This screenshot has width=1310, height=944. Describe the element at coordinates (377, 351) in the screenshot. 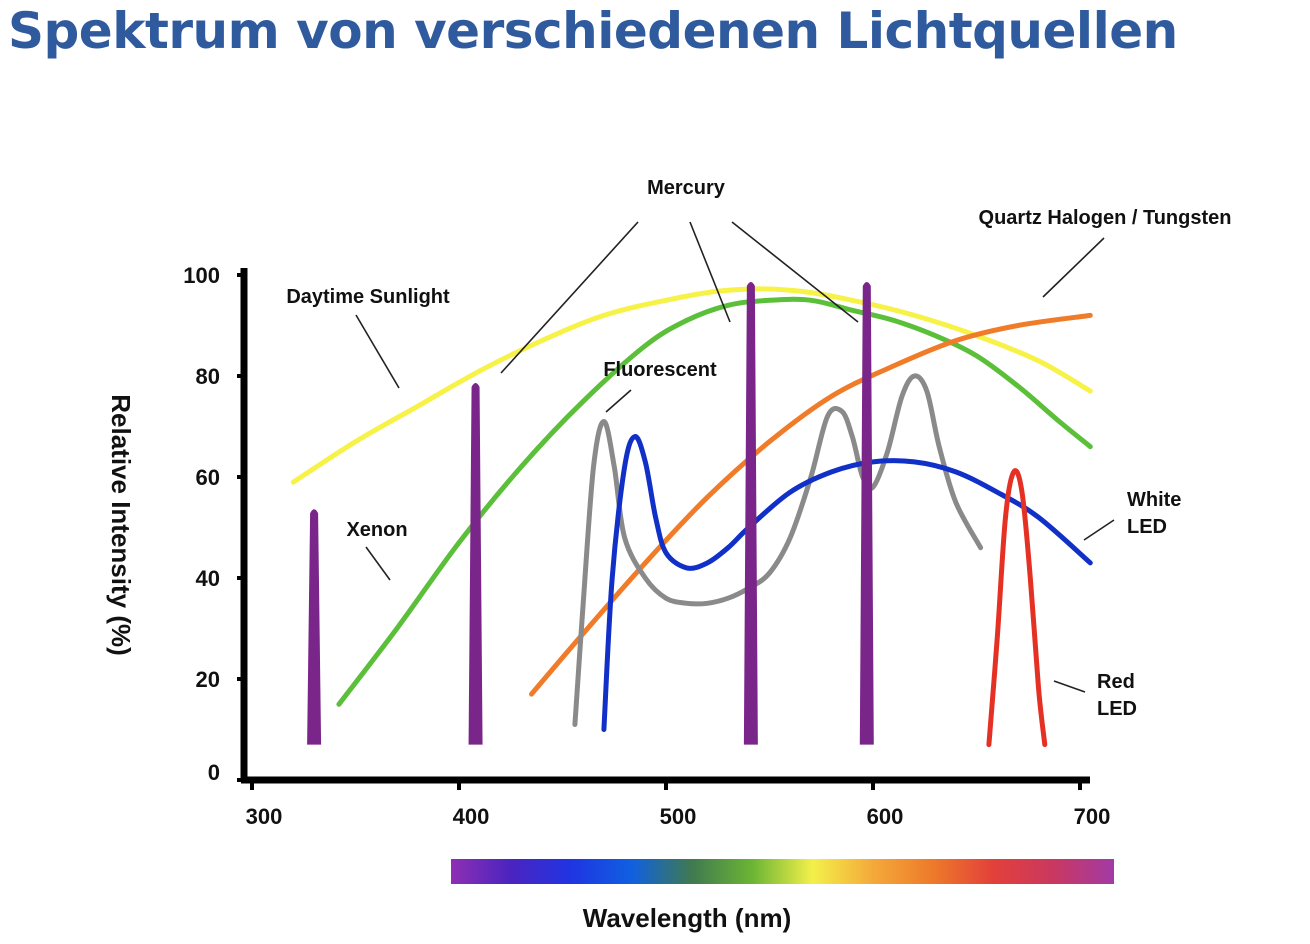

I see `sunlight-leader` at that location.